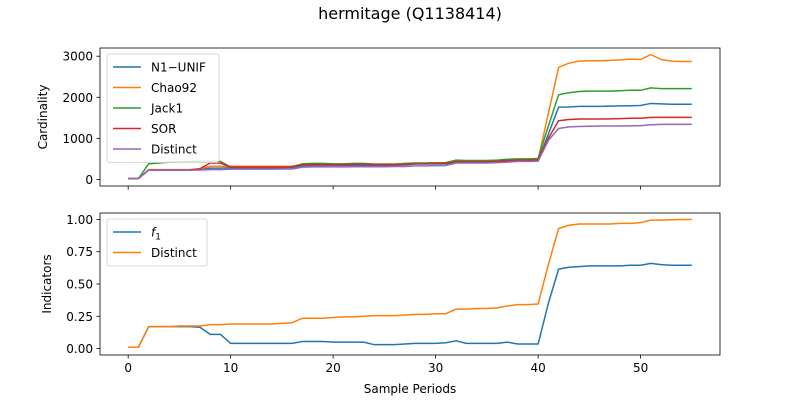 This screenshot has width=800, height=400. I want to click on y-tick-label: 1.00, so click(79, 220).